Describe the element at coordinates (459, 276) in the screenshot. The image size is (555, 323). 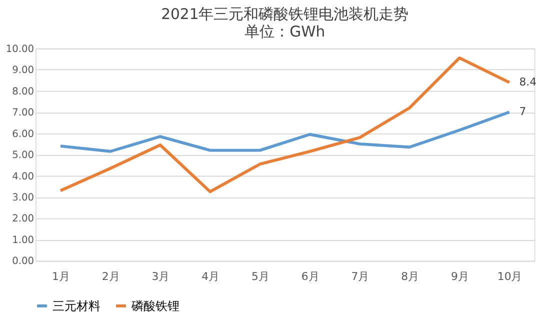
I see `x-tick-label: 9月` at that location.